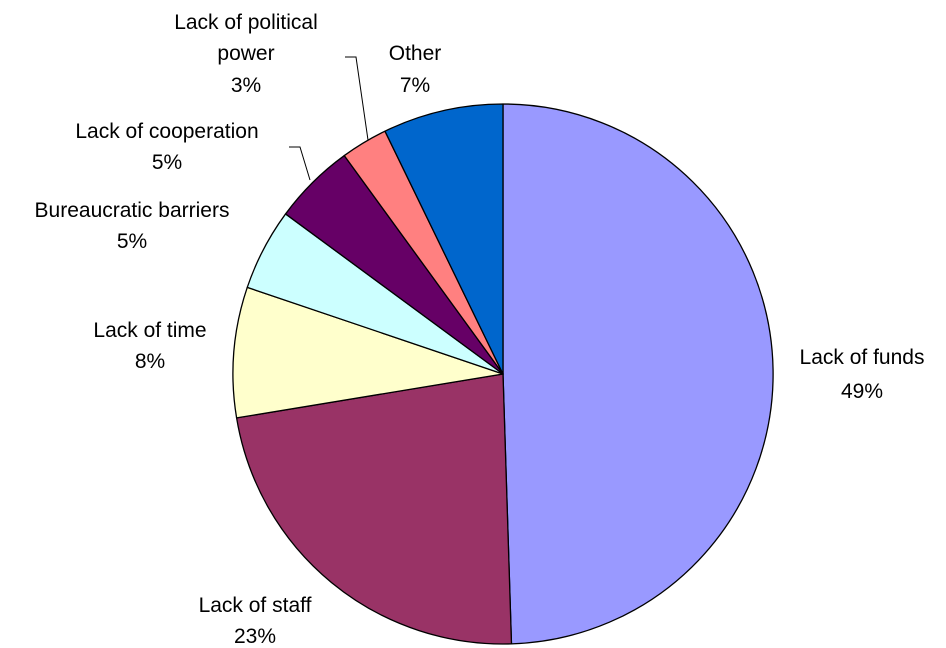 The width and height of the screenshot is (946, 648). I want to click on data-label-name-line2: power, so click(245, 53).